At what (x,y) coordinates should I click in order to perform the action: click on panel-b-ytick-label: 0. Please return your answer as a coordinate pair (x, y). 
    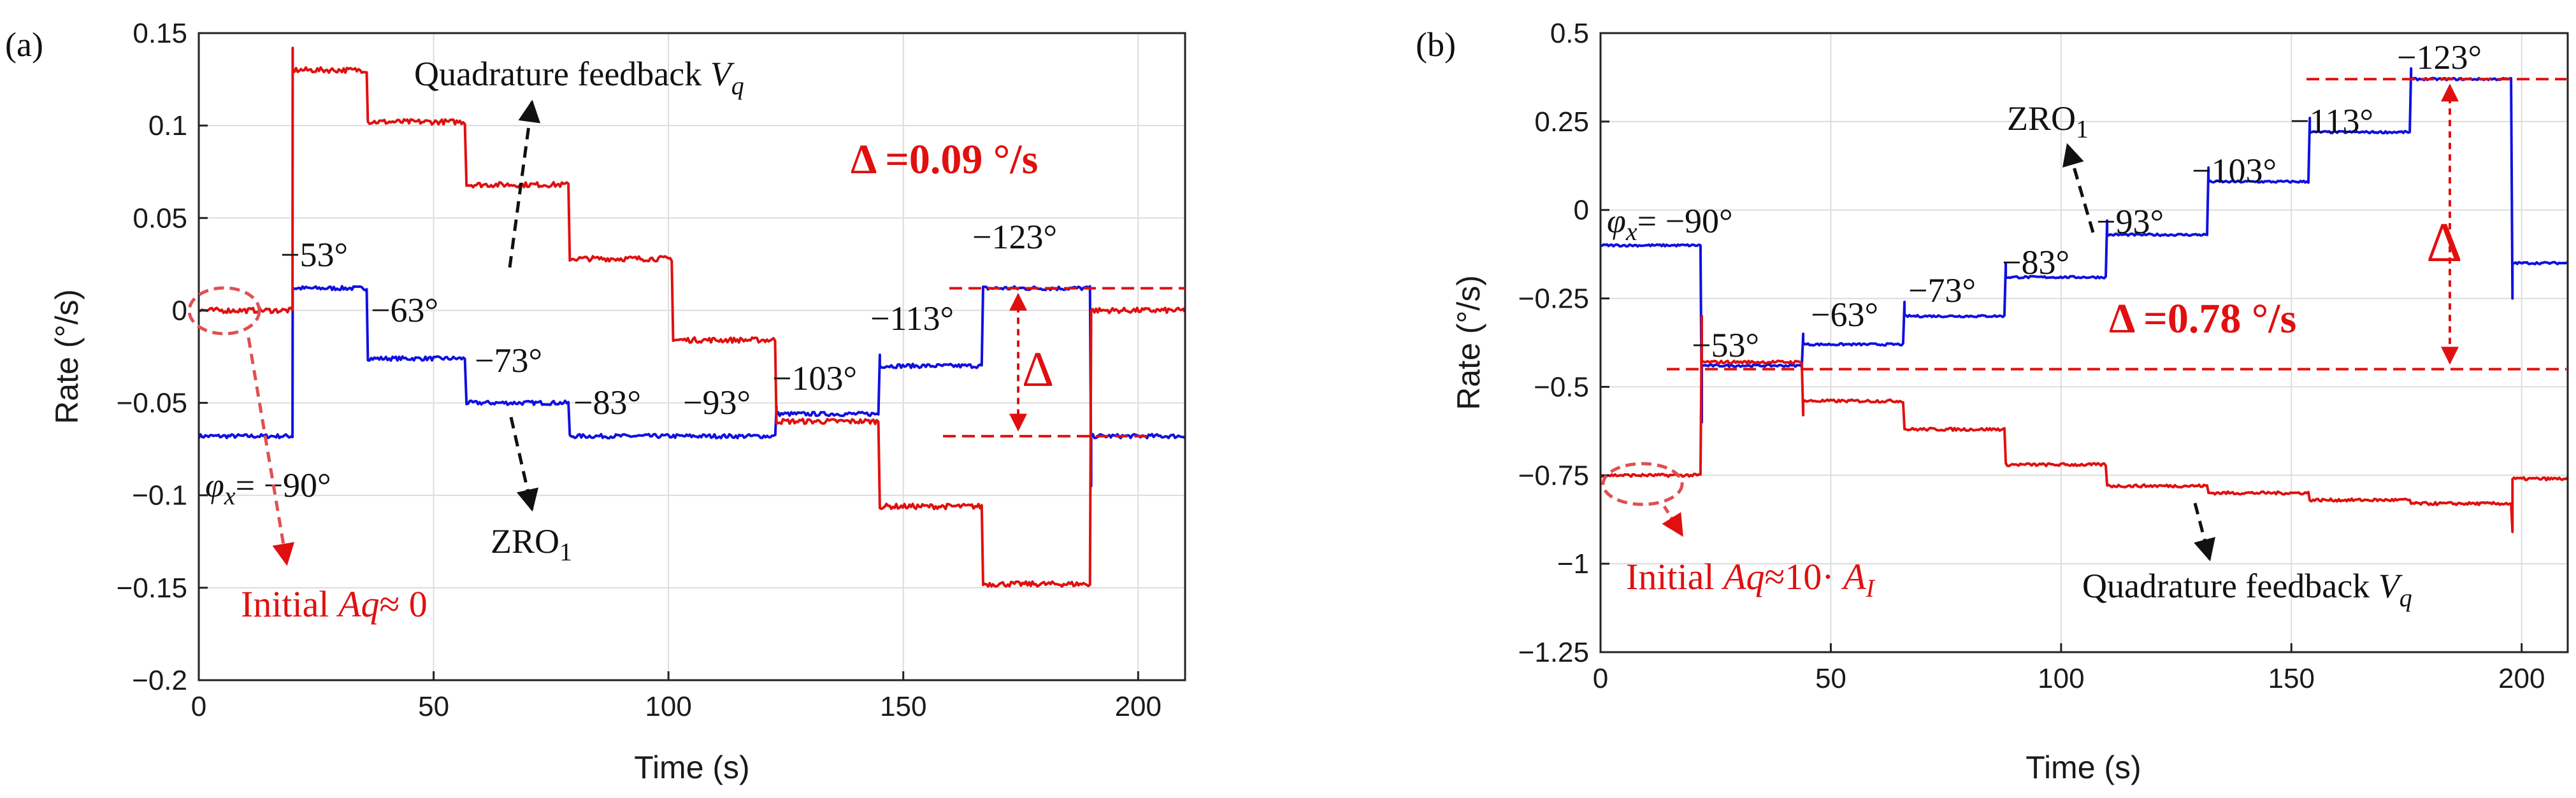
    Looking at the image, I should click on (1581, 210).